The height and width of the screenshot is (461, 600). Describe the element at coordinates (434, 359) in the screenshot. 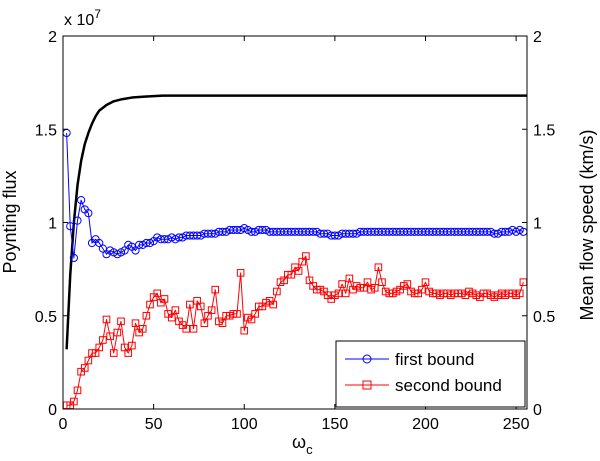

I see `legend-first-label: first bound` at that location.